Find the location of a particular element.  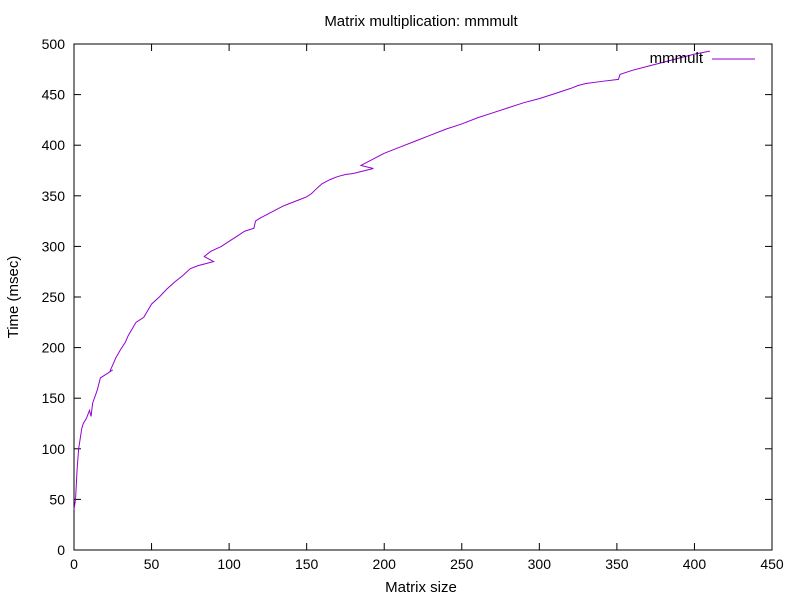

x-tick-label: 100 is located at coordinates (229, 564).